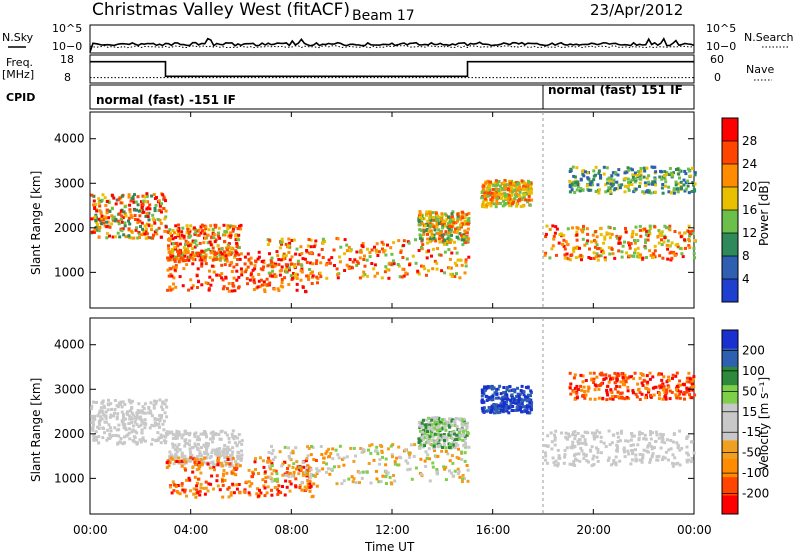 The height and width of the screenshot is (554, 800). What do you see at coordinates (730, 291) in the screenshot?
I see `power-colorbar-swatch` at bounding box center [730, 291].